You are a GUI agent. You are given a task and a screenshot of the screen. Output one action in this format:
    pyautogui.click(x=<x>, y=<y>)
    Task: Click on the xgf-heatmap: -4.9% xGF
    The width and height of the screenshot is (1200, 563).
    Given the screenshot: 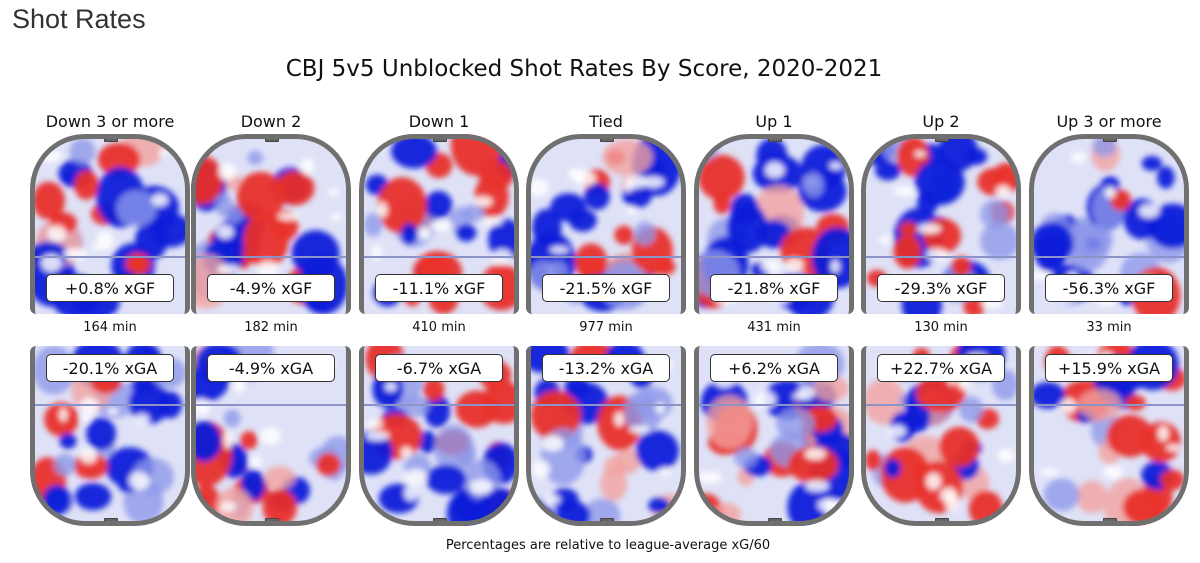 What is the action you would take?
    pyautogui.click(x=271, y=224)
    